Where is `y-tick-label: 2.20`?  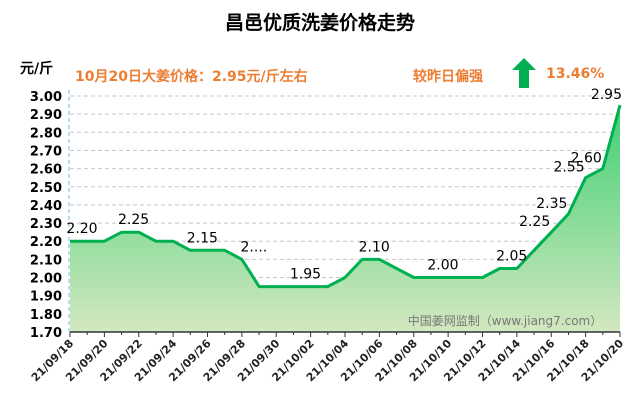 y-tick-label: 2.20 is located at coordinates (46, 242).